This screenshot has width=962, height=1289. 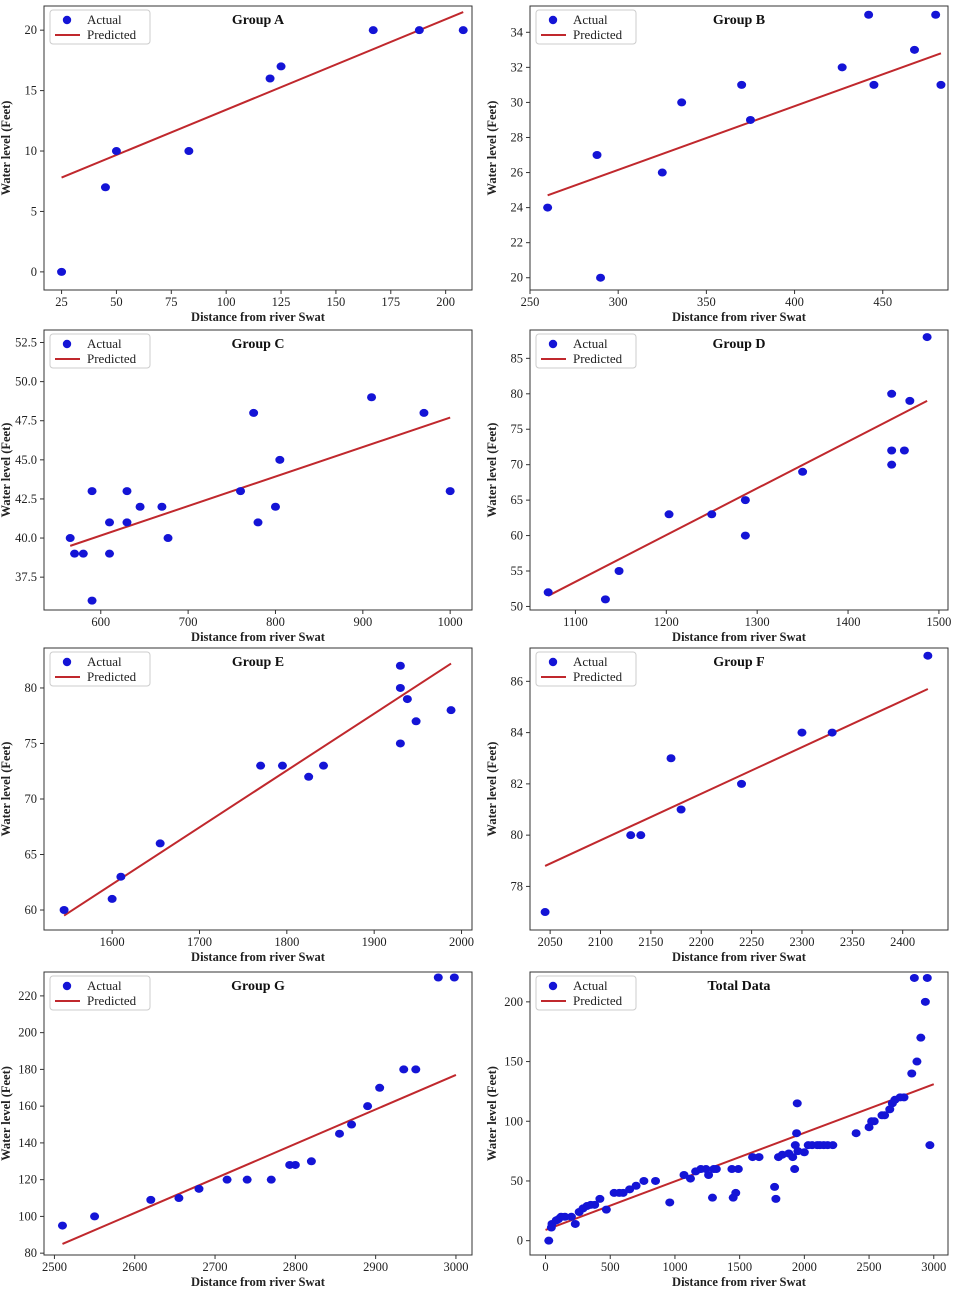 What do you see at coordinates (666, 622) in the screenshot?
I see `x-tick-label: 1200` at bounding box center [666, 622].